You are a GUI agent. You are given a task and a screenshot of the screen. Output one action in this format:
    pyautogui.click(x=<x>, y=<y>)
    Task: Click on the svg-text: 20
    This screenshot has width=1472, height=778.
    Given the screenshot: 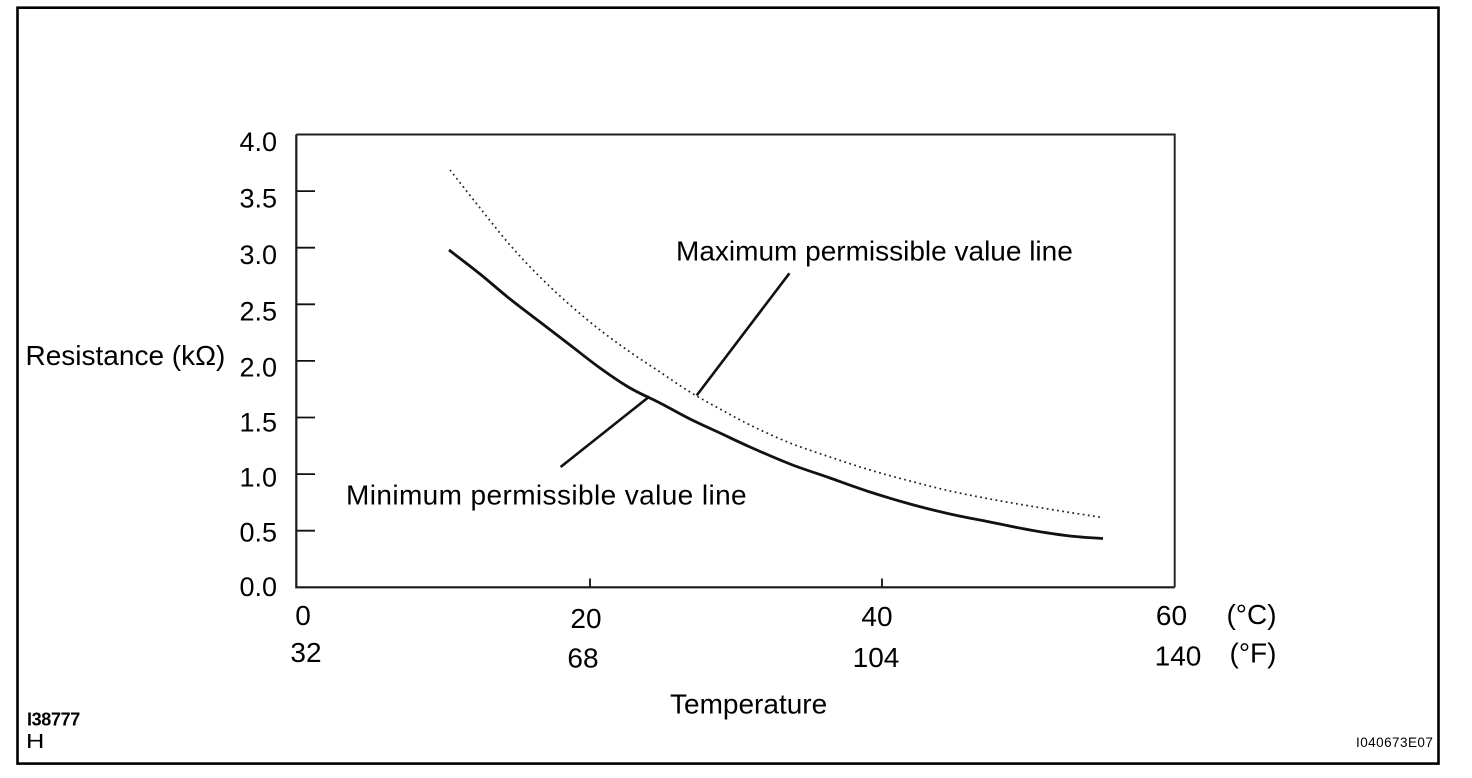 What is the action you would take?
    pyautogui.click(x=585, y=618)
    